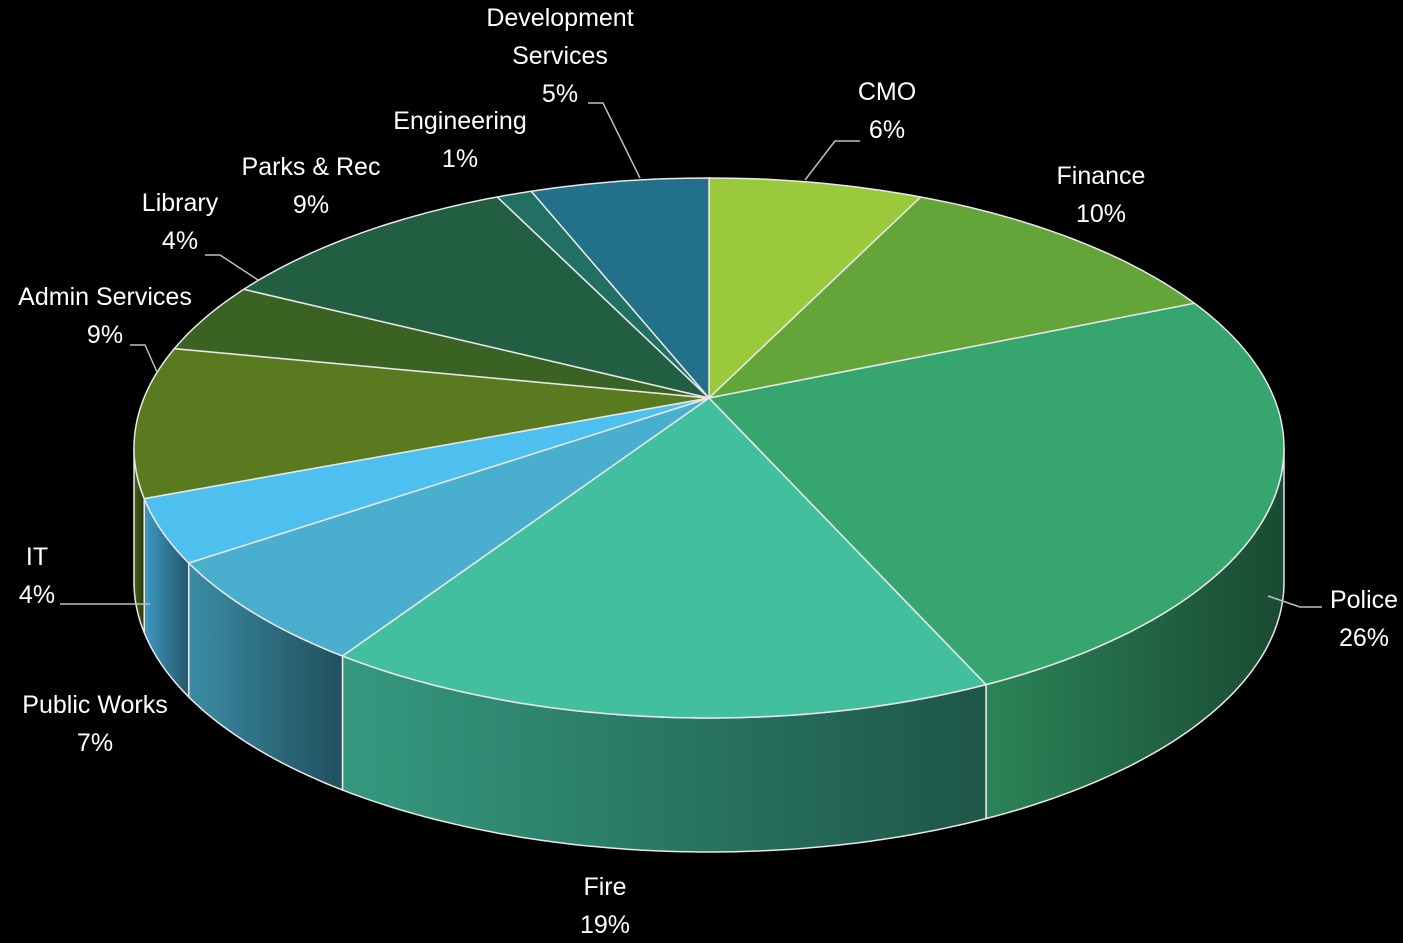 This screenshot has width=1403, height=943. I want to click on category-label: CMO, so click(887, 92).